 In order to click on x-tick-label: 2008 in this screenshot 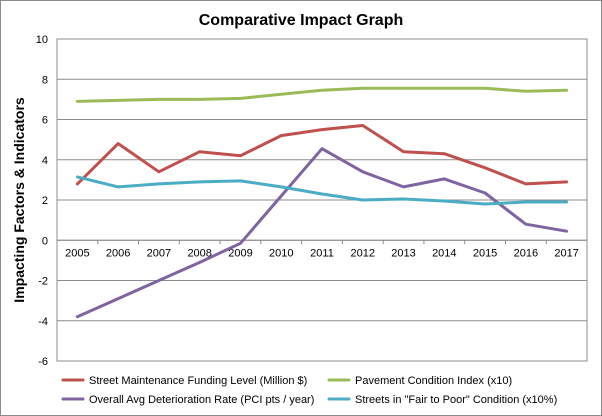, I will do `click(199, 253)`.